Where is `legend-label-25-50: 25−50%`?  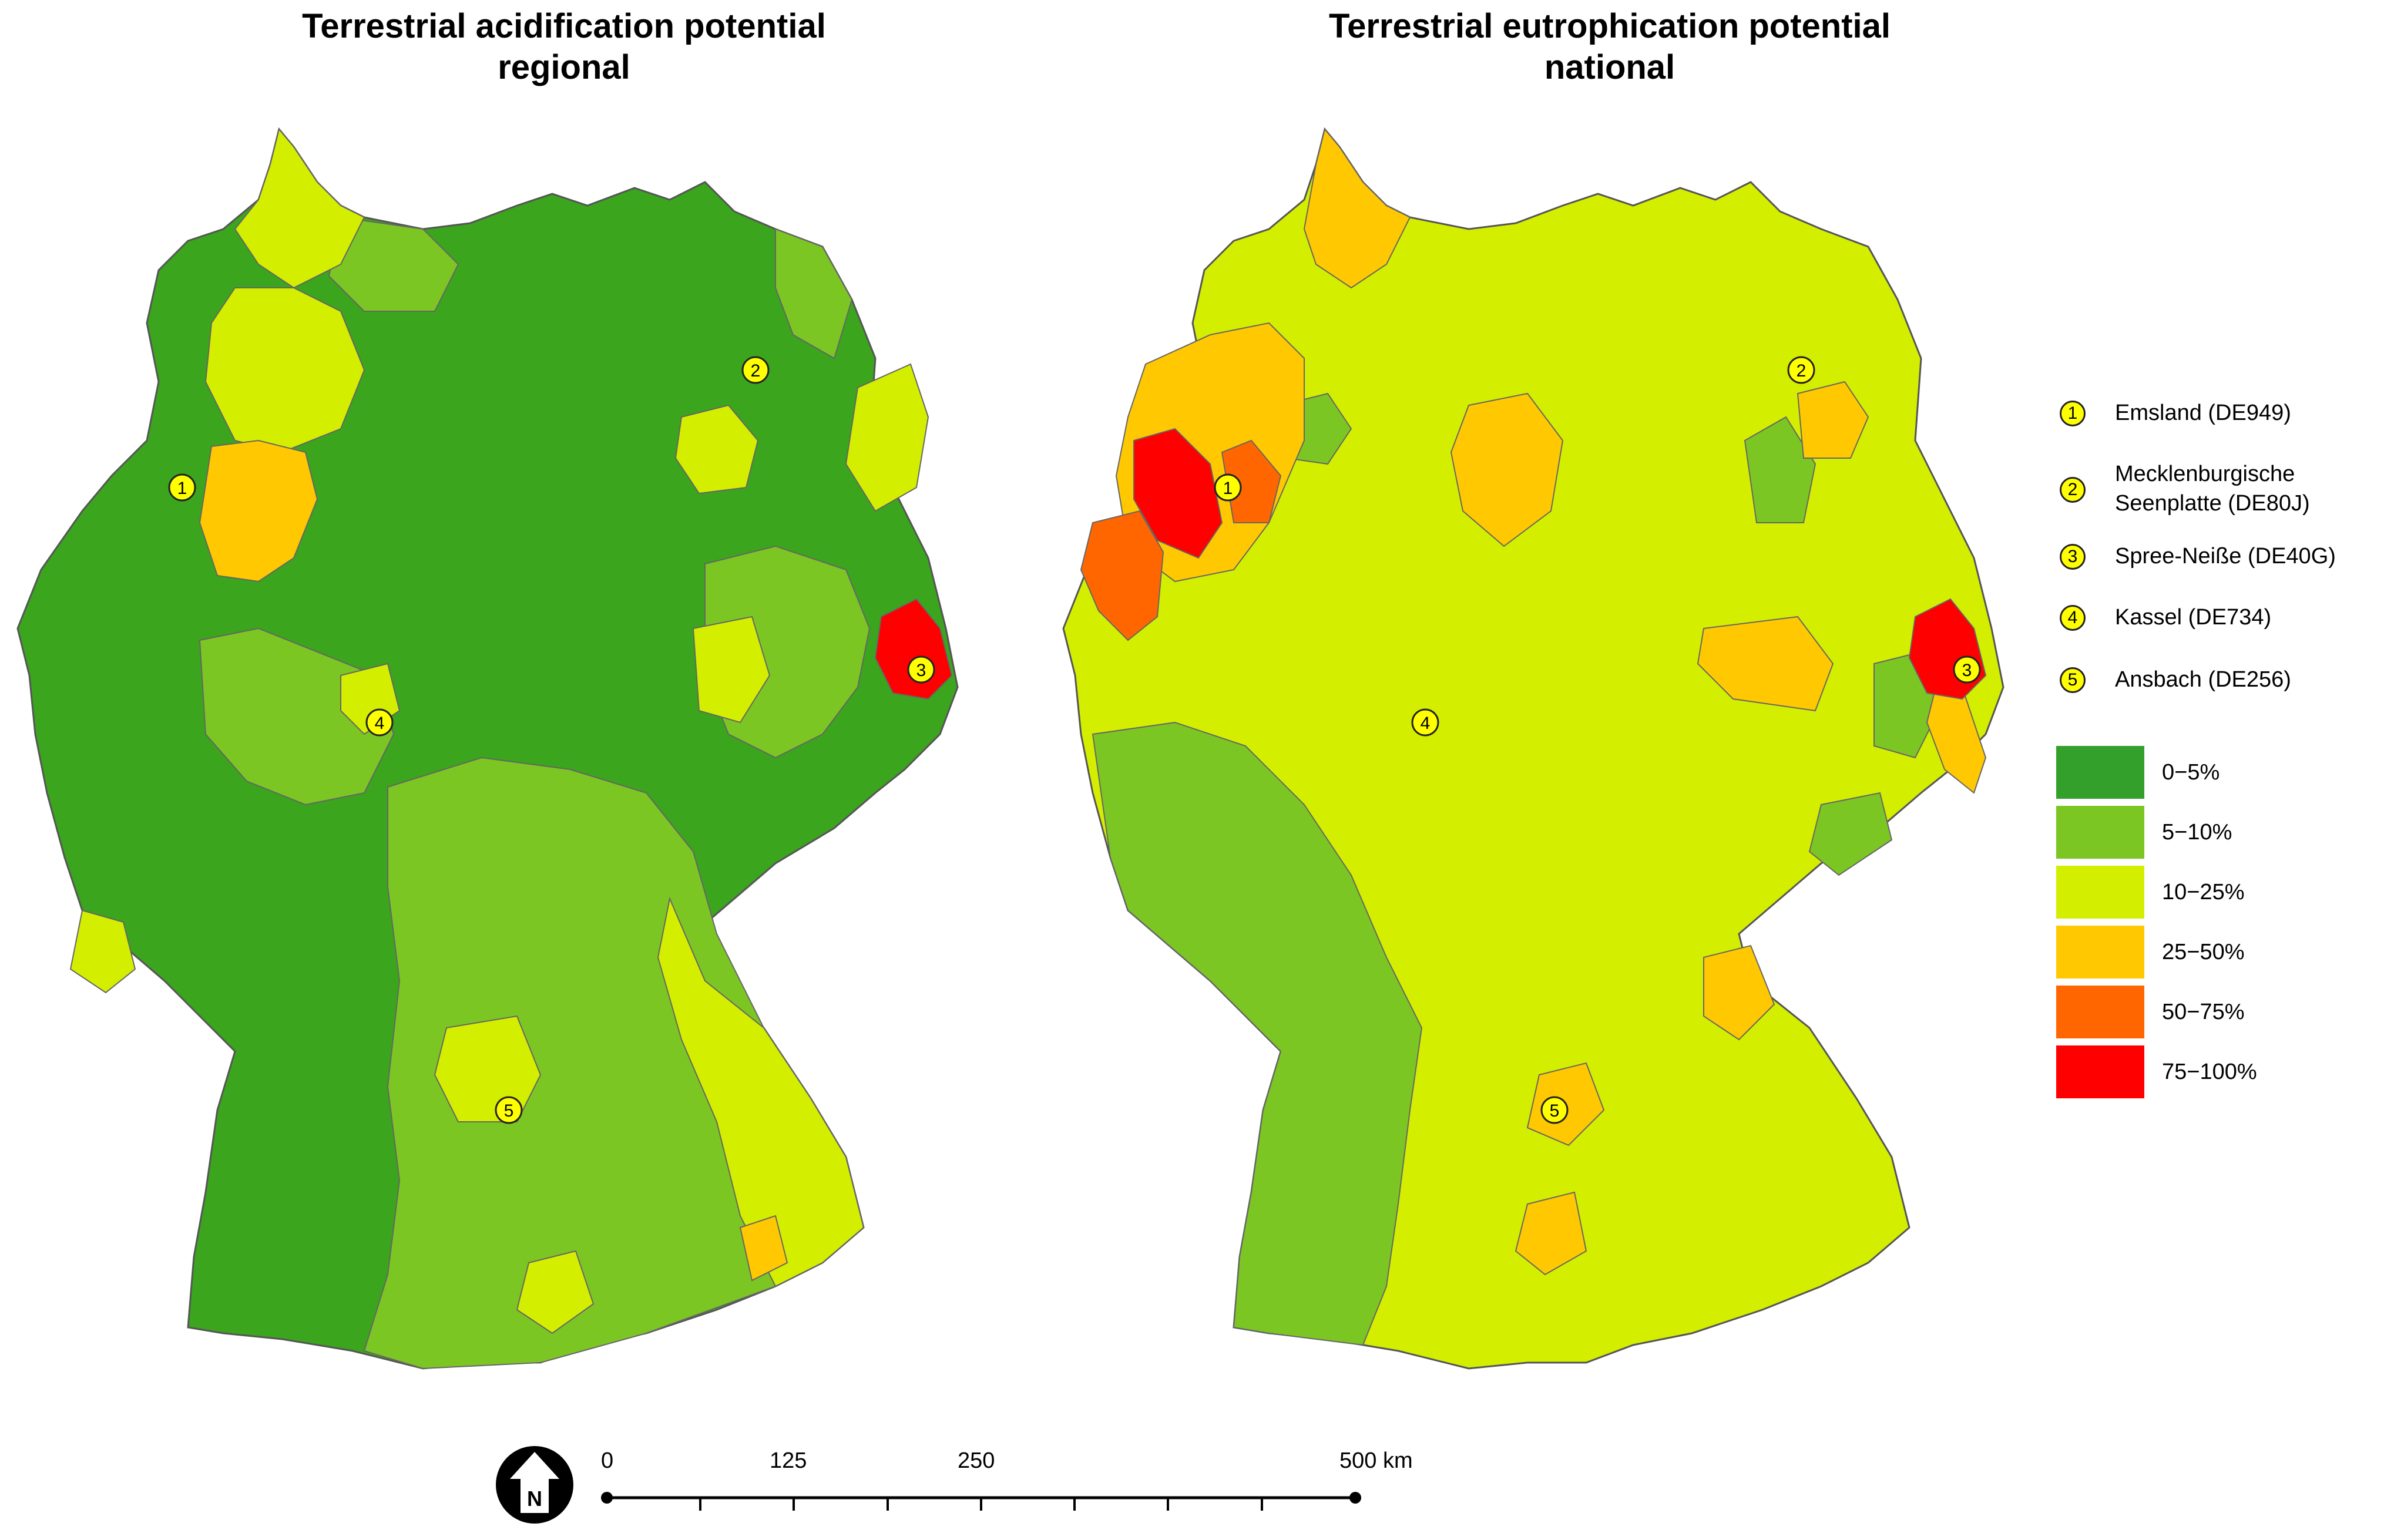
legend-label-25-50: 25−50% is located at coordinates (2204, 952).